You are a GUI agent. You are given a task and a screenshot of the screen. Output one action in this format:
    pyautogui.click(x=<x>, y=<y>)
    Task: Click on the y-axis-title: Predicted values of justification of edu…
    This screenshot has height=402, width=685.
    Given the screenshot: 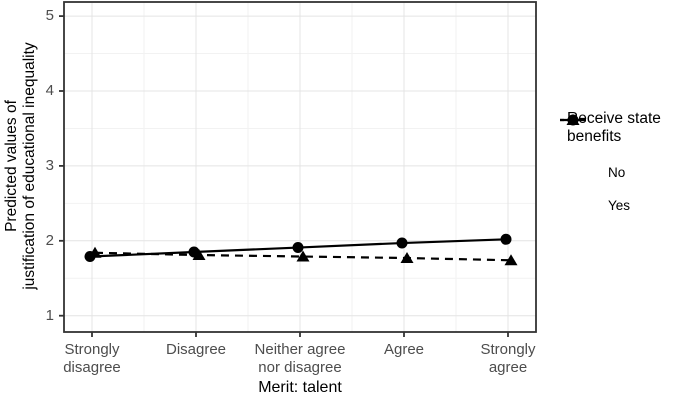 What is the action you would take?
    pyautogui.click(x=20, y=166)
    